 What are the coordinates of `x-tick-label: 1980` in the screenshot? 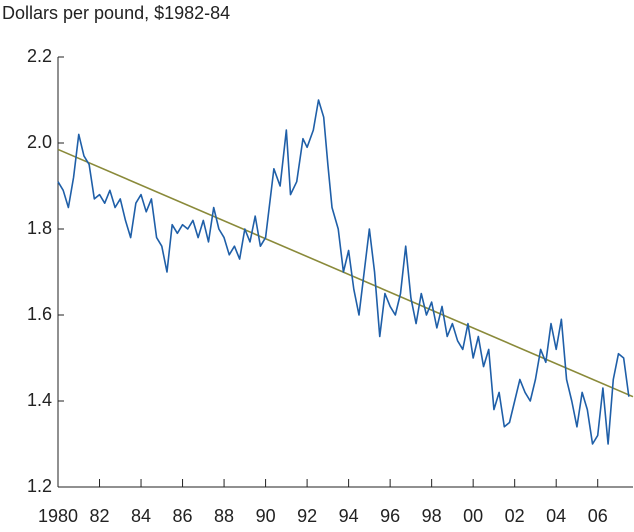 It's located at (58, 516).